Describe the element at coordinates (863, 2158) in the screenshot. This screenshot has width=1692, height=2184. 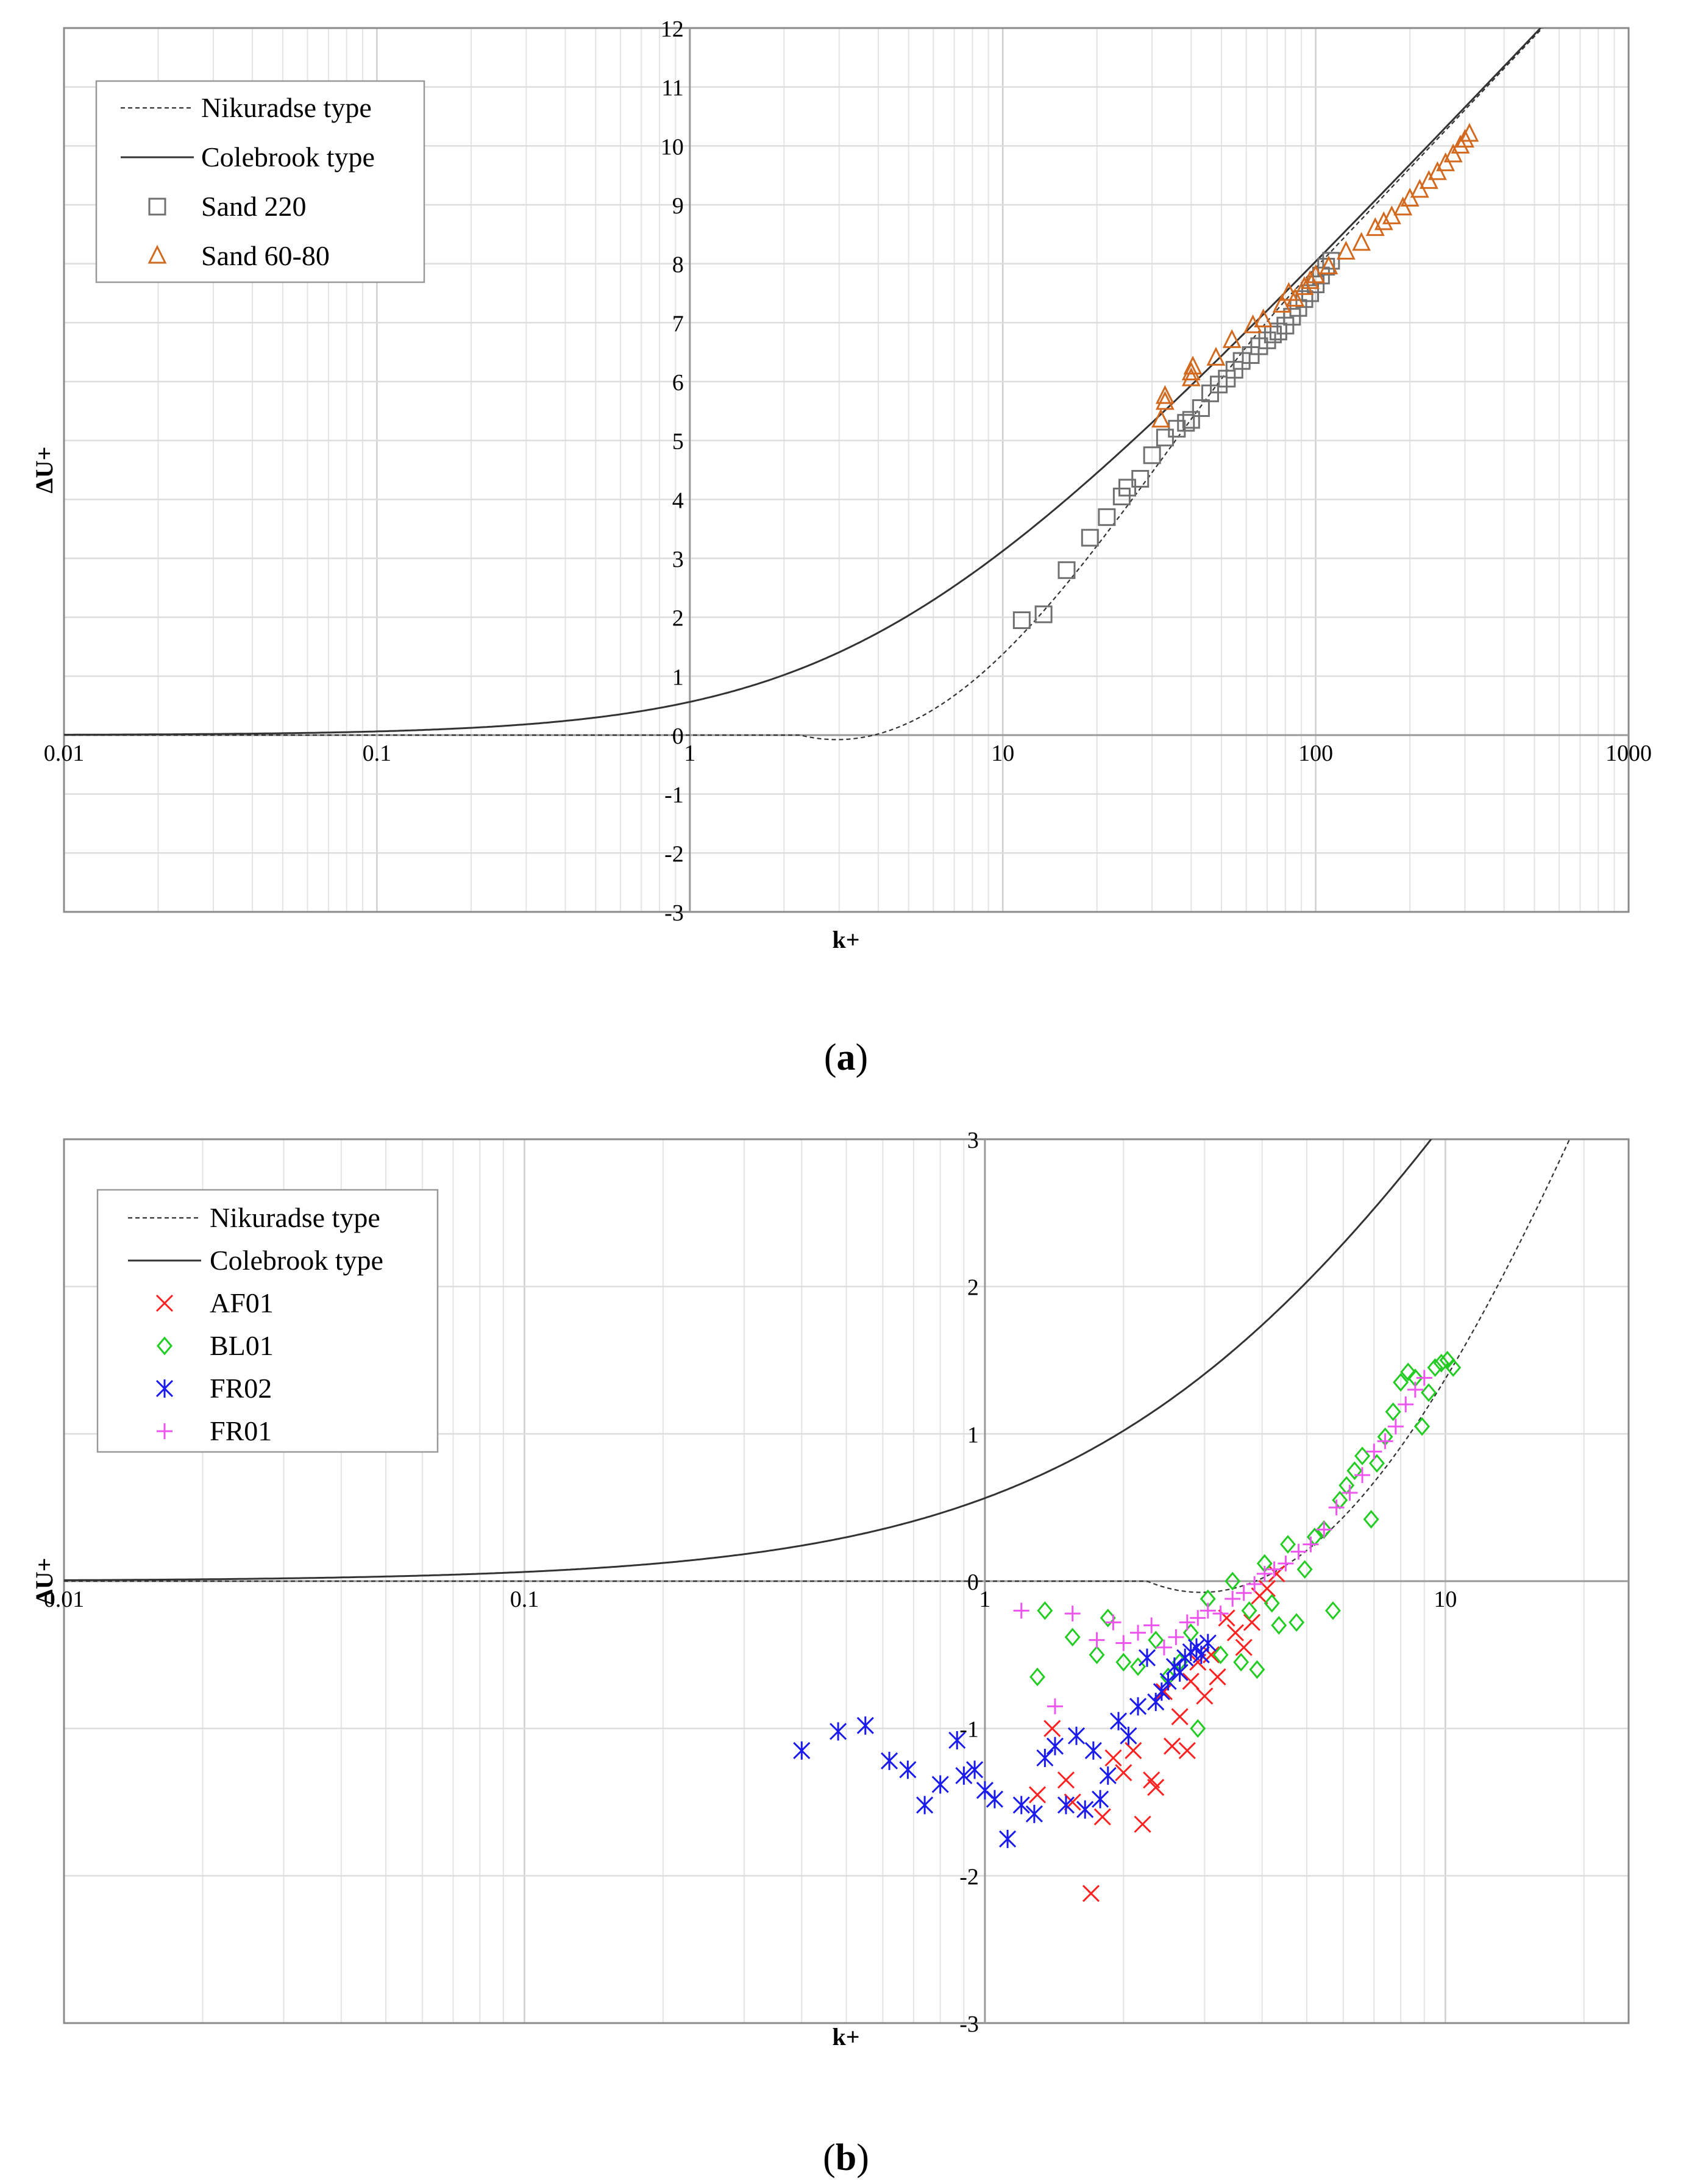
I see `chart-b-caption-close: )` at that location.